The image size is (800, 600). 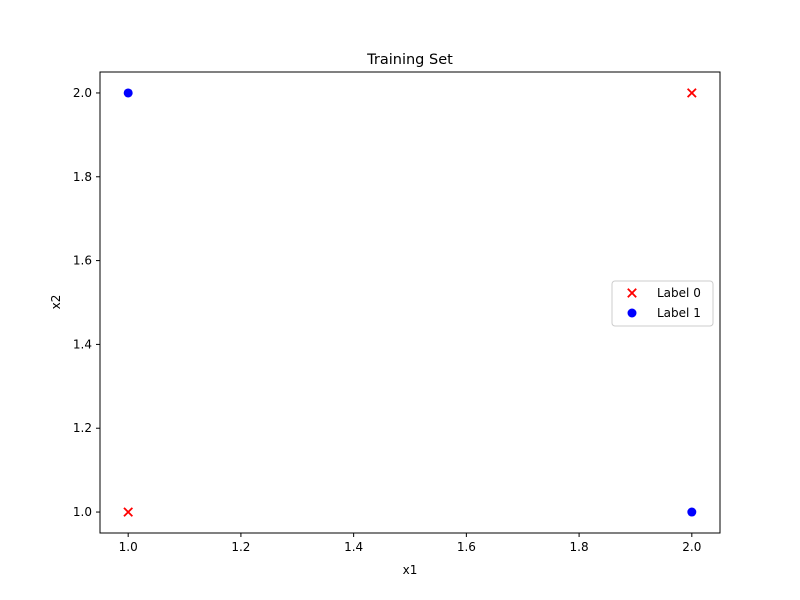 I want to click on y-tick-label: 1.2, so click(x=82, y=428).